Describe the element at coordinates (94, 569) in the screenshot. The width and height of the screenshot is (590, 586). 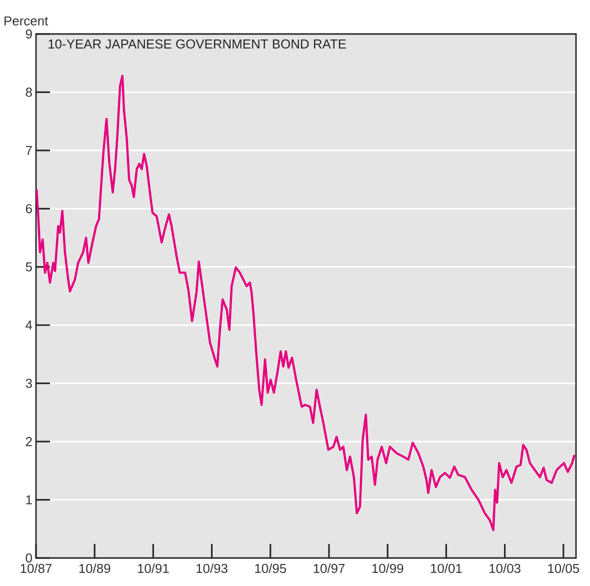
I see `x-tick-label: 10/89` at that location.